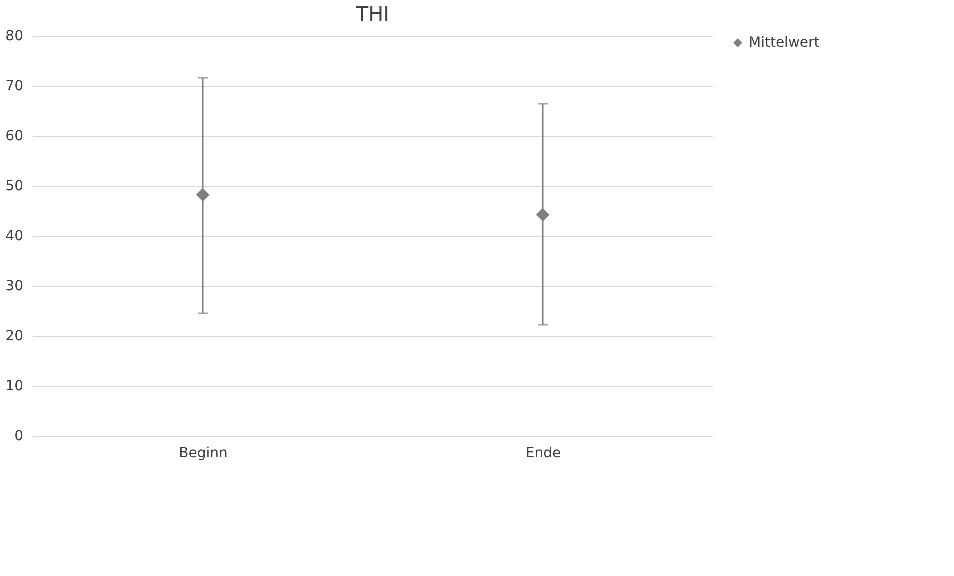 Image resolution: width=954 pixels, height=576 pixels. I want to click on y-tick-label: 40, so click(15, 236).